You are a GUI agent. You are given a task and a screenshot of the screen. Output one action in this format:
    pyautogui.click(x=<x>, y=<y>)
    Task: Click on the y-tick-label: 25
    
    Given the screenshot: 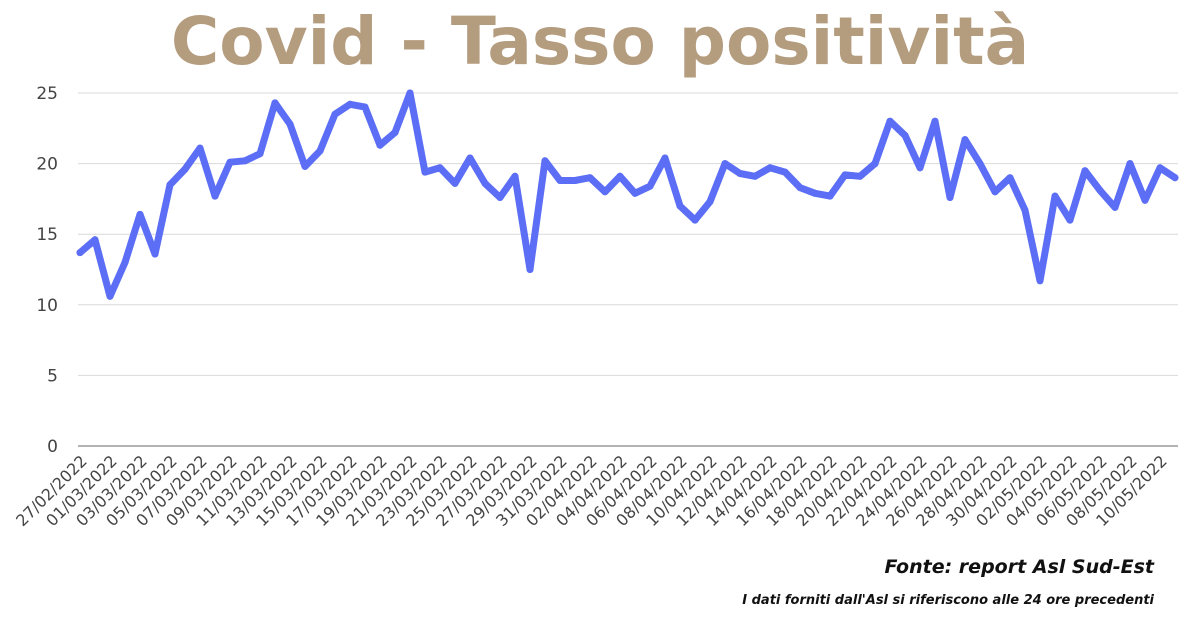 What is the action you would take?
    pyautogui.click(x=47, y=94)
    